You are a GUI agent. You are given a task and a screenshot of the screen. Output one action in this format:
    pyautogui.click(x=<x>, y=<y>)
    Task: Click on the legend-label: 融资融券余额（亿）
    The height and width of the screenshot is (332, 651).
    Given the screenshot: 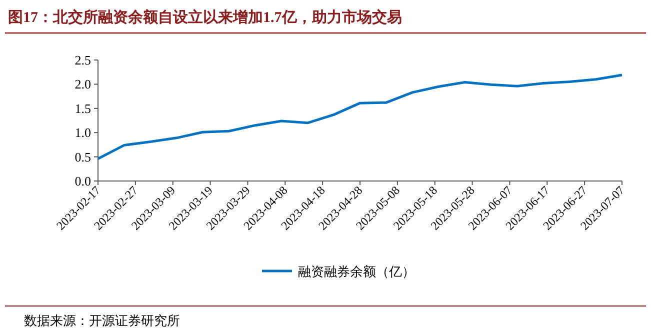 What is the action you would take?
    pyautogui.click(x=356, y=271)
    